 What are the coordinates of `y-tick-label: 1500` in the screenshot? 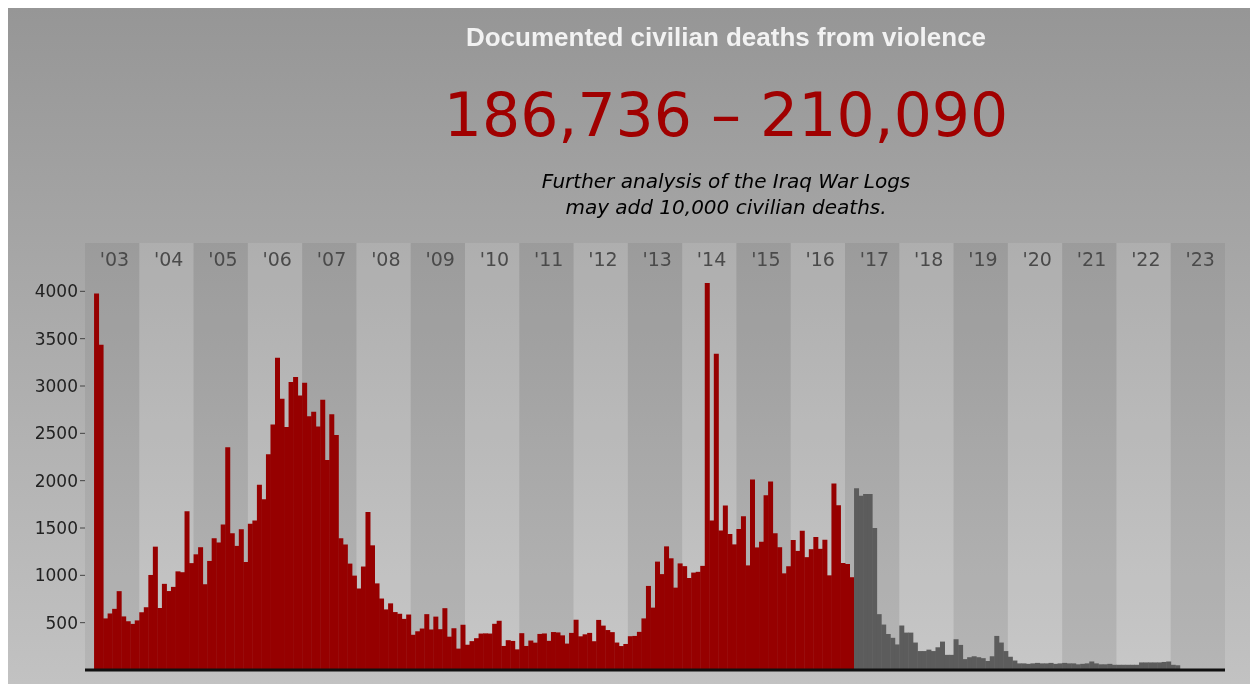 It's located at (56, 528).